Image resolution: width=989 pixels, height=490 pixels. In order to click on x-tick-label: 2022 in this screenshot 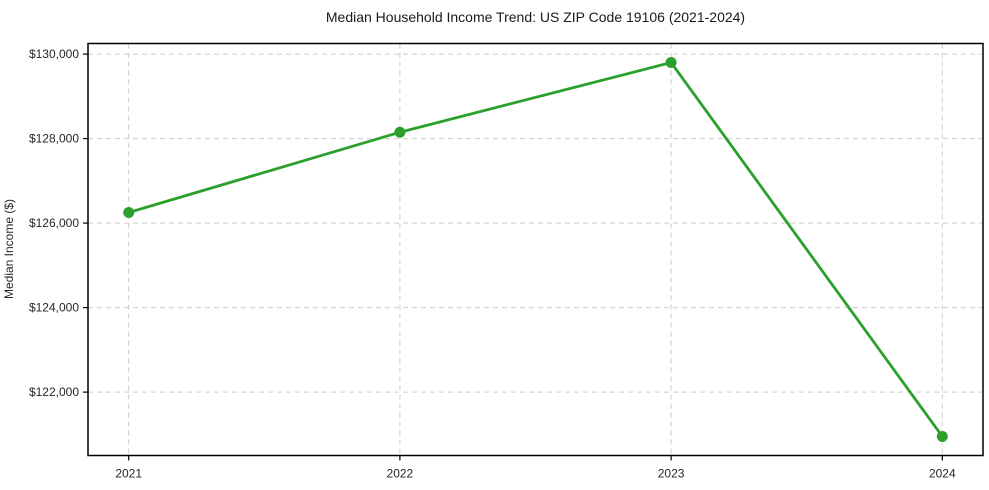, I will do `click(400, 474)`.